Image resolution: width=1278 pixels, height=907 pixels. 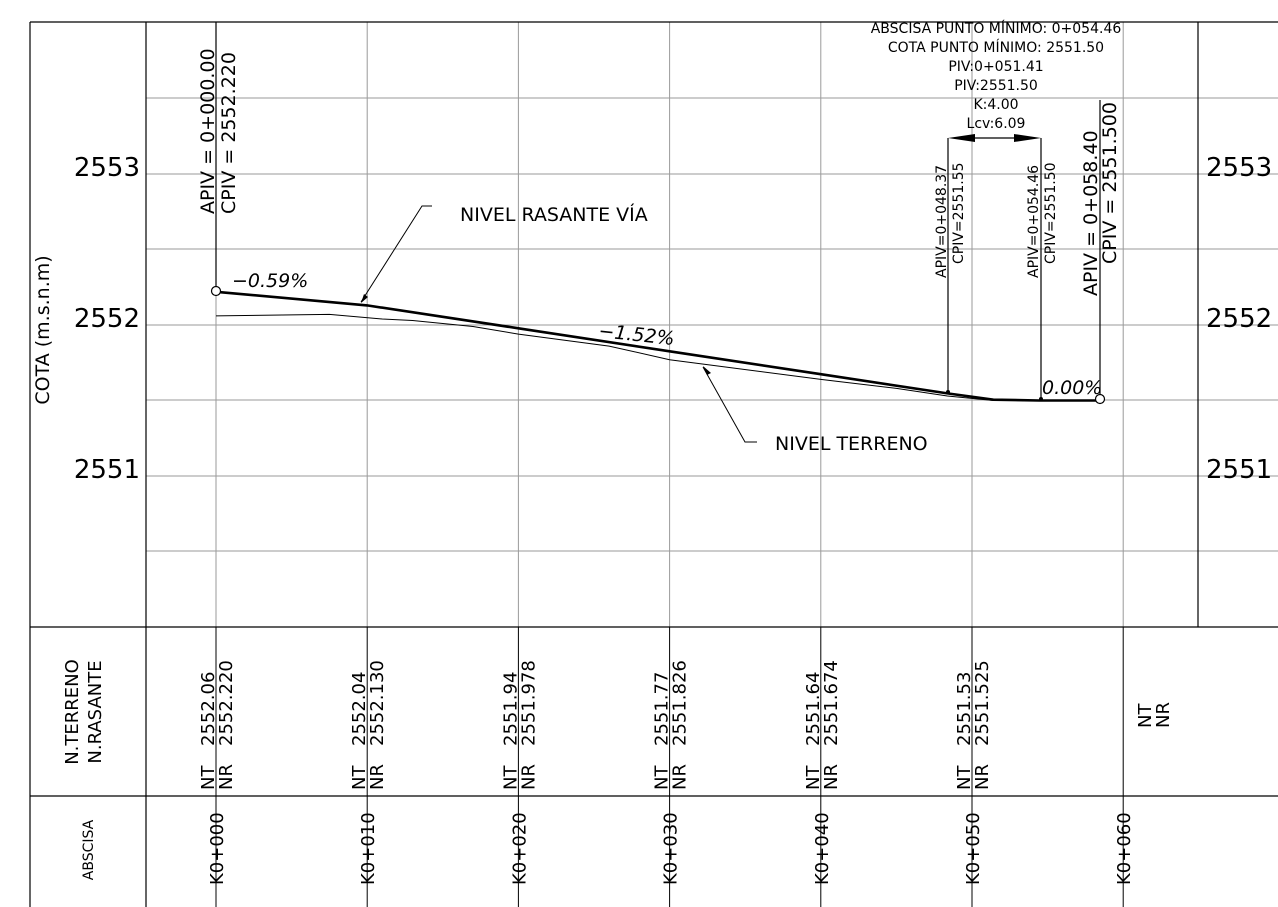 What do you see at coordinates (43, 329) in the screenshot?
I see `axis-label-cota: COTA (m.s.n.m)` at bounding box center [43, 329].